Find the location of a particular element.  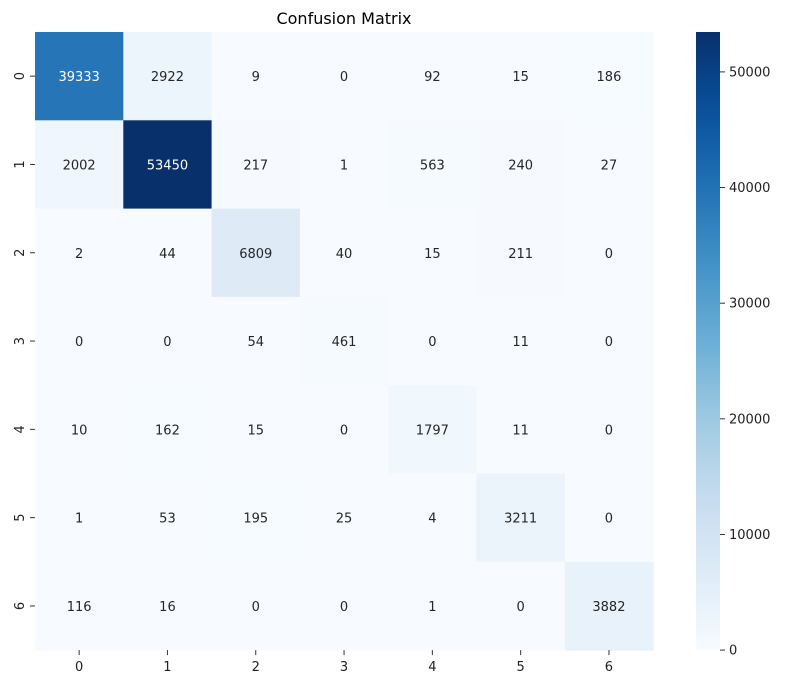

cell-value-1-4: 563 is located at coordinates (432, 165).